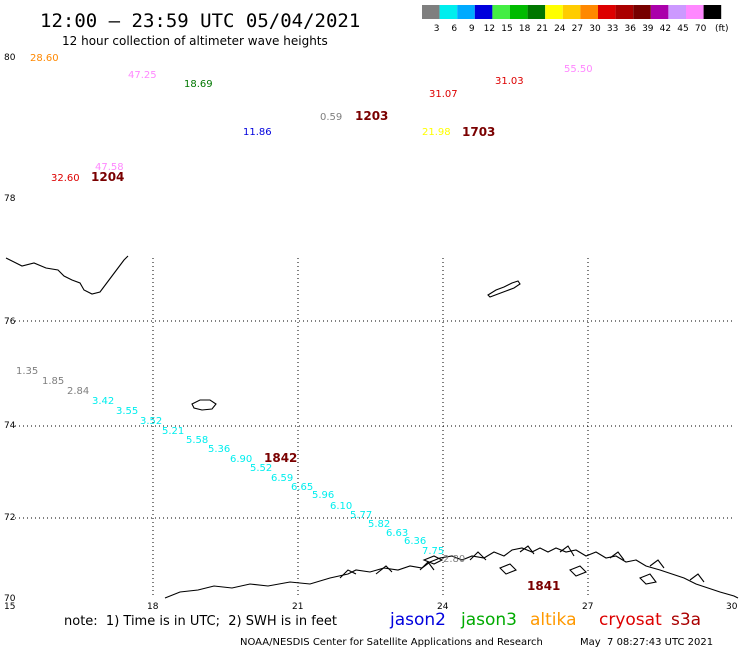 The width and height of the screenshot is (740, 650). I want to click on swh-reading: 47.58, so click(109, 167).